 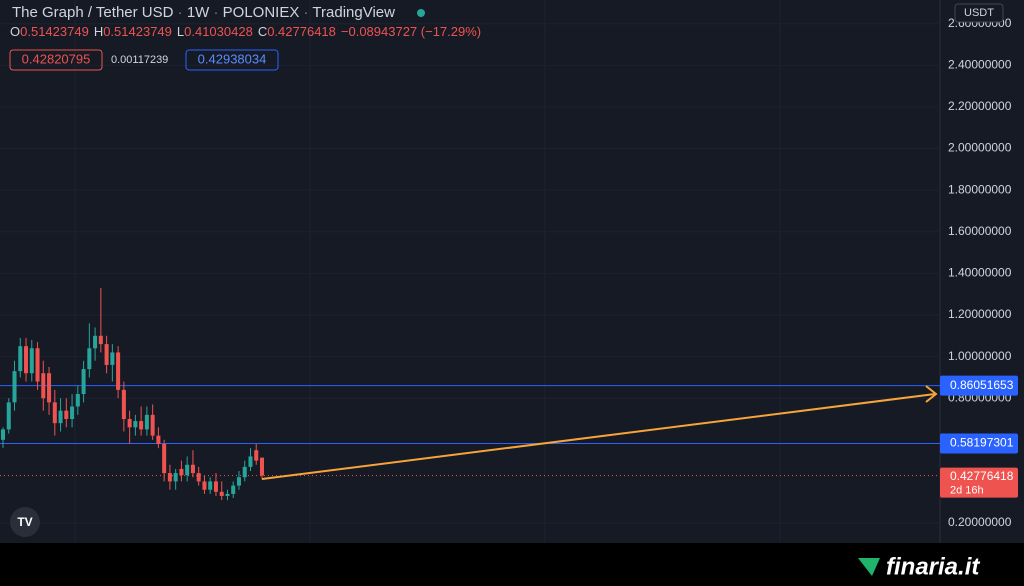 I want to click on y-tick-label: 1.00000000, so click(x=980, y=356).